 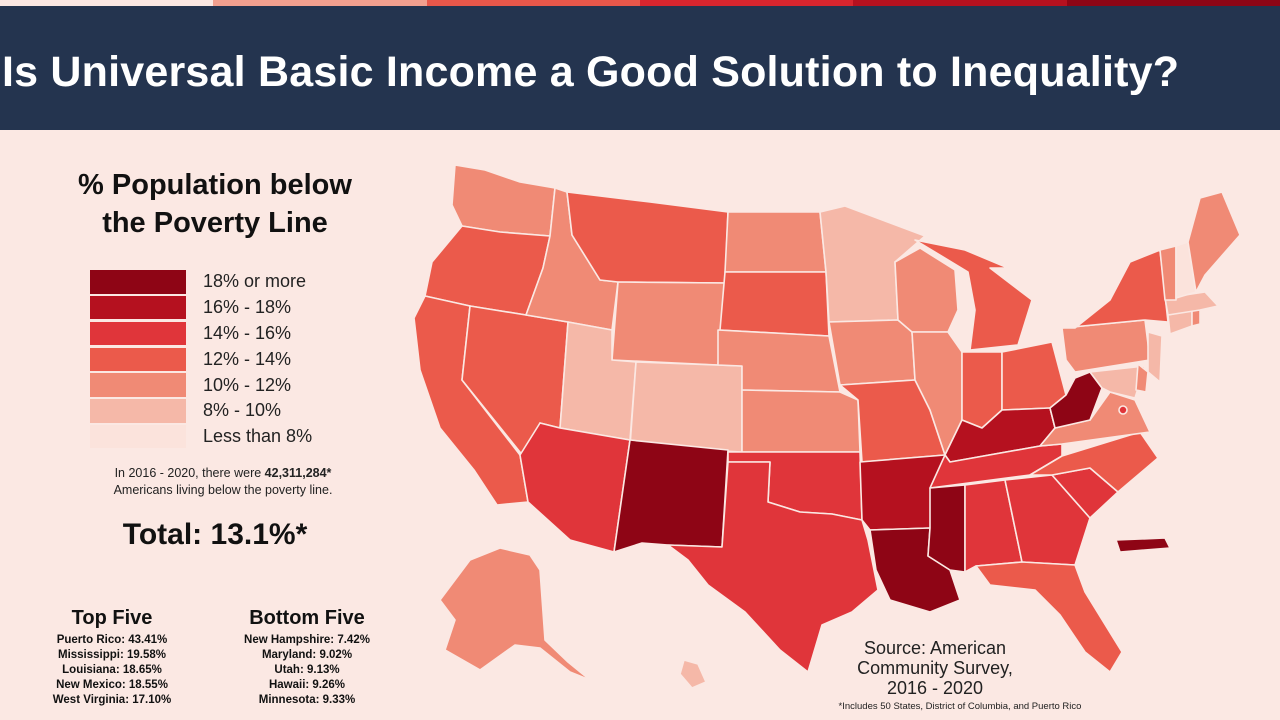 I want to click on legend-item: 14% - 16%, so click(x=201, y=334).